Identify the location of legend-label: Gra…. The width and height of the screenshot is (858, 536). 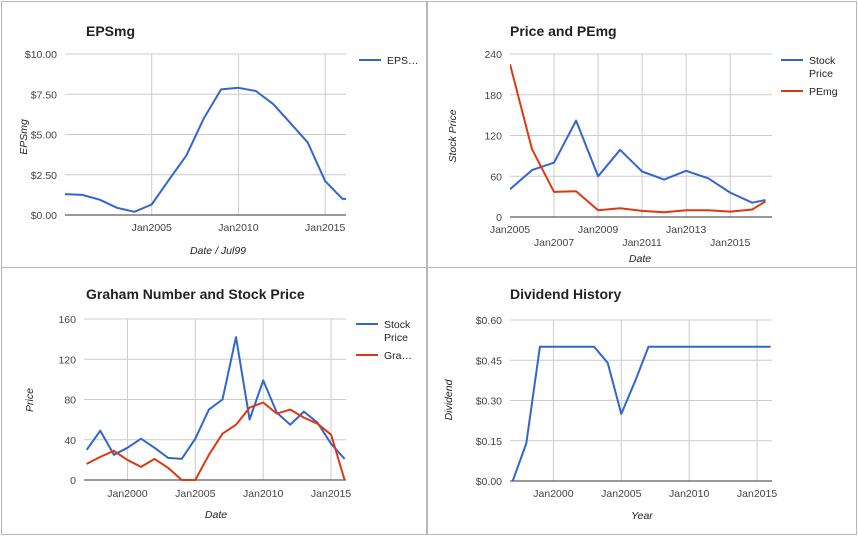
(398, 356).